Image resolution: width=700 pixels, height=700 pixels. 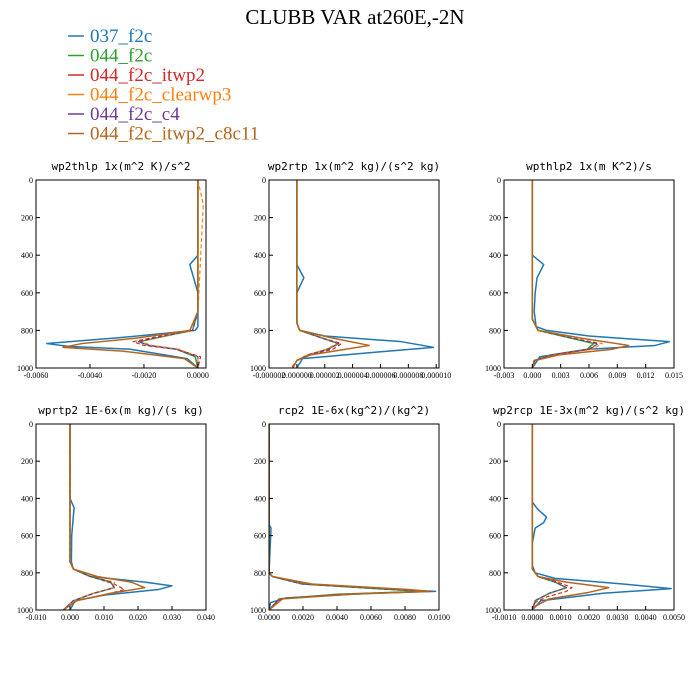 I want to click on x-tick-label: 0.0040, so click(x=646, y=617).